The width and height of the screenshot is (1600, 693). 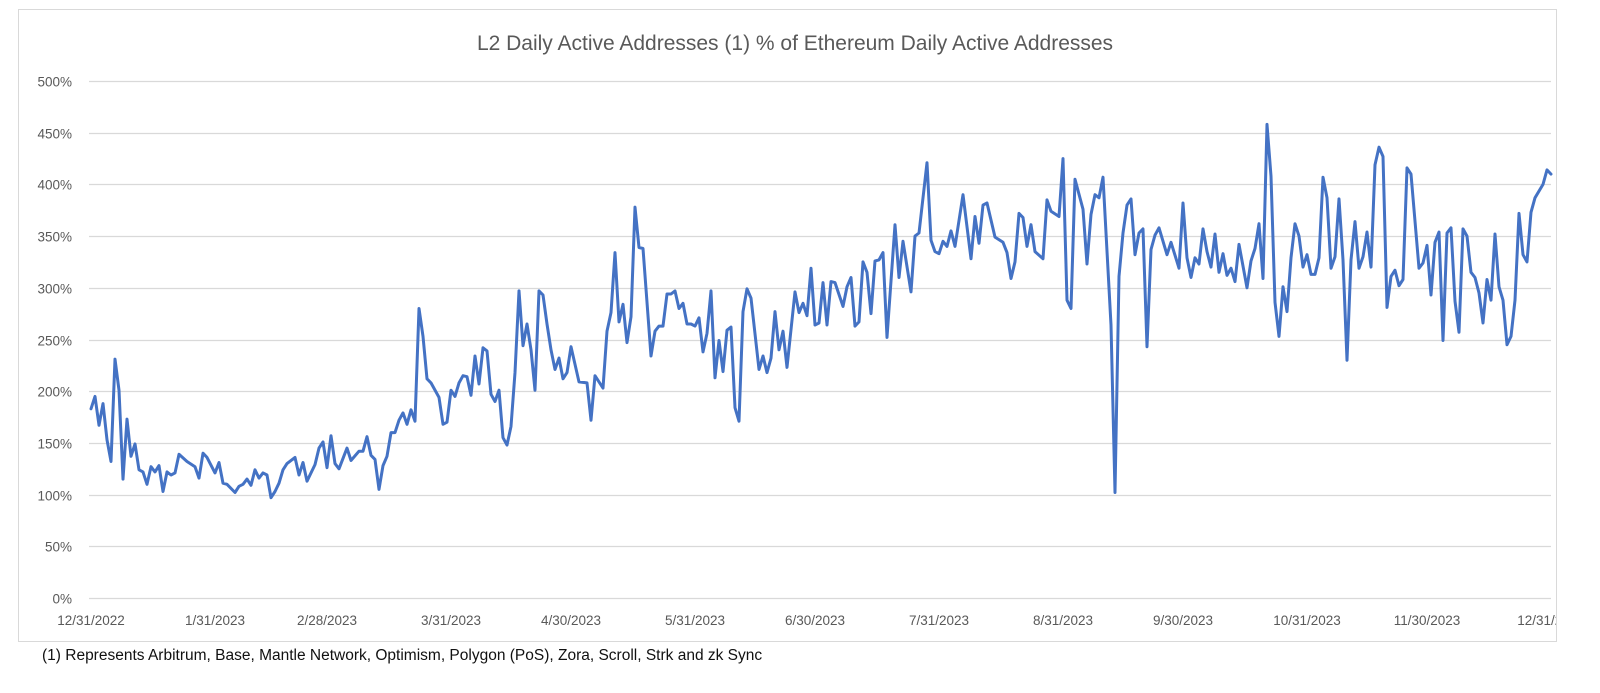 What do you see at coordinates (1183, 620) in the screenshot?
I see `x-tick-label: 9/30/2023` at bounding box center [1183, 620].